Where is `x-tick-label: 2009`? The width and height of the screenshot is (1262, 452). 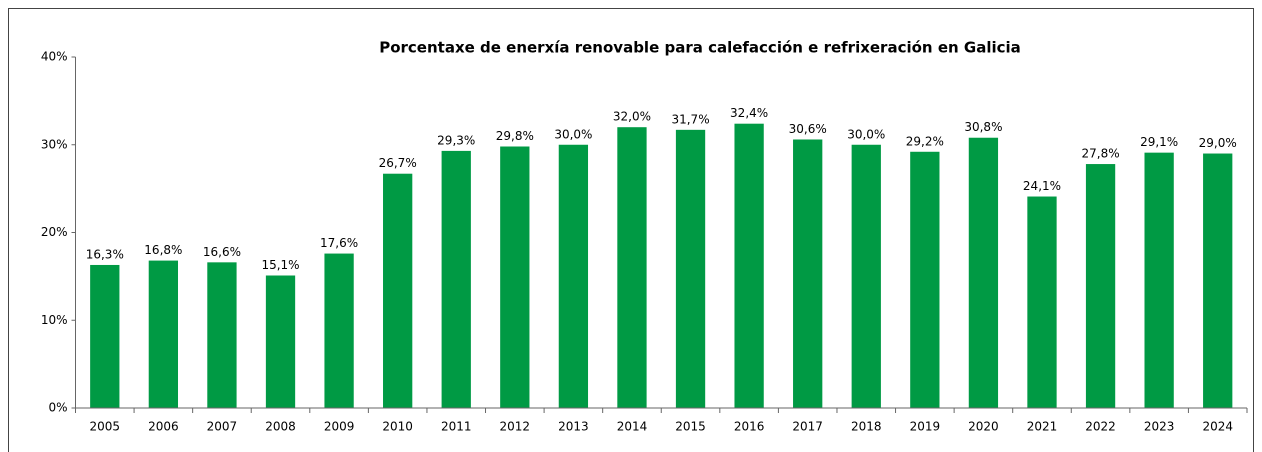
x-tick-label: 2009 is located at coordinates (339, 427).